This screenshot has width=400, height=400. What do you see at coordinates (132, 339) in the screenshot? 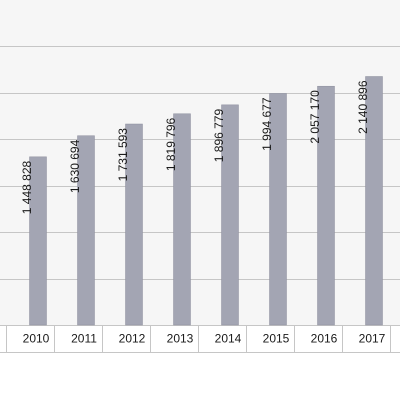
I see `category-label-2012: 2012` at bounding box center [132, 339].